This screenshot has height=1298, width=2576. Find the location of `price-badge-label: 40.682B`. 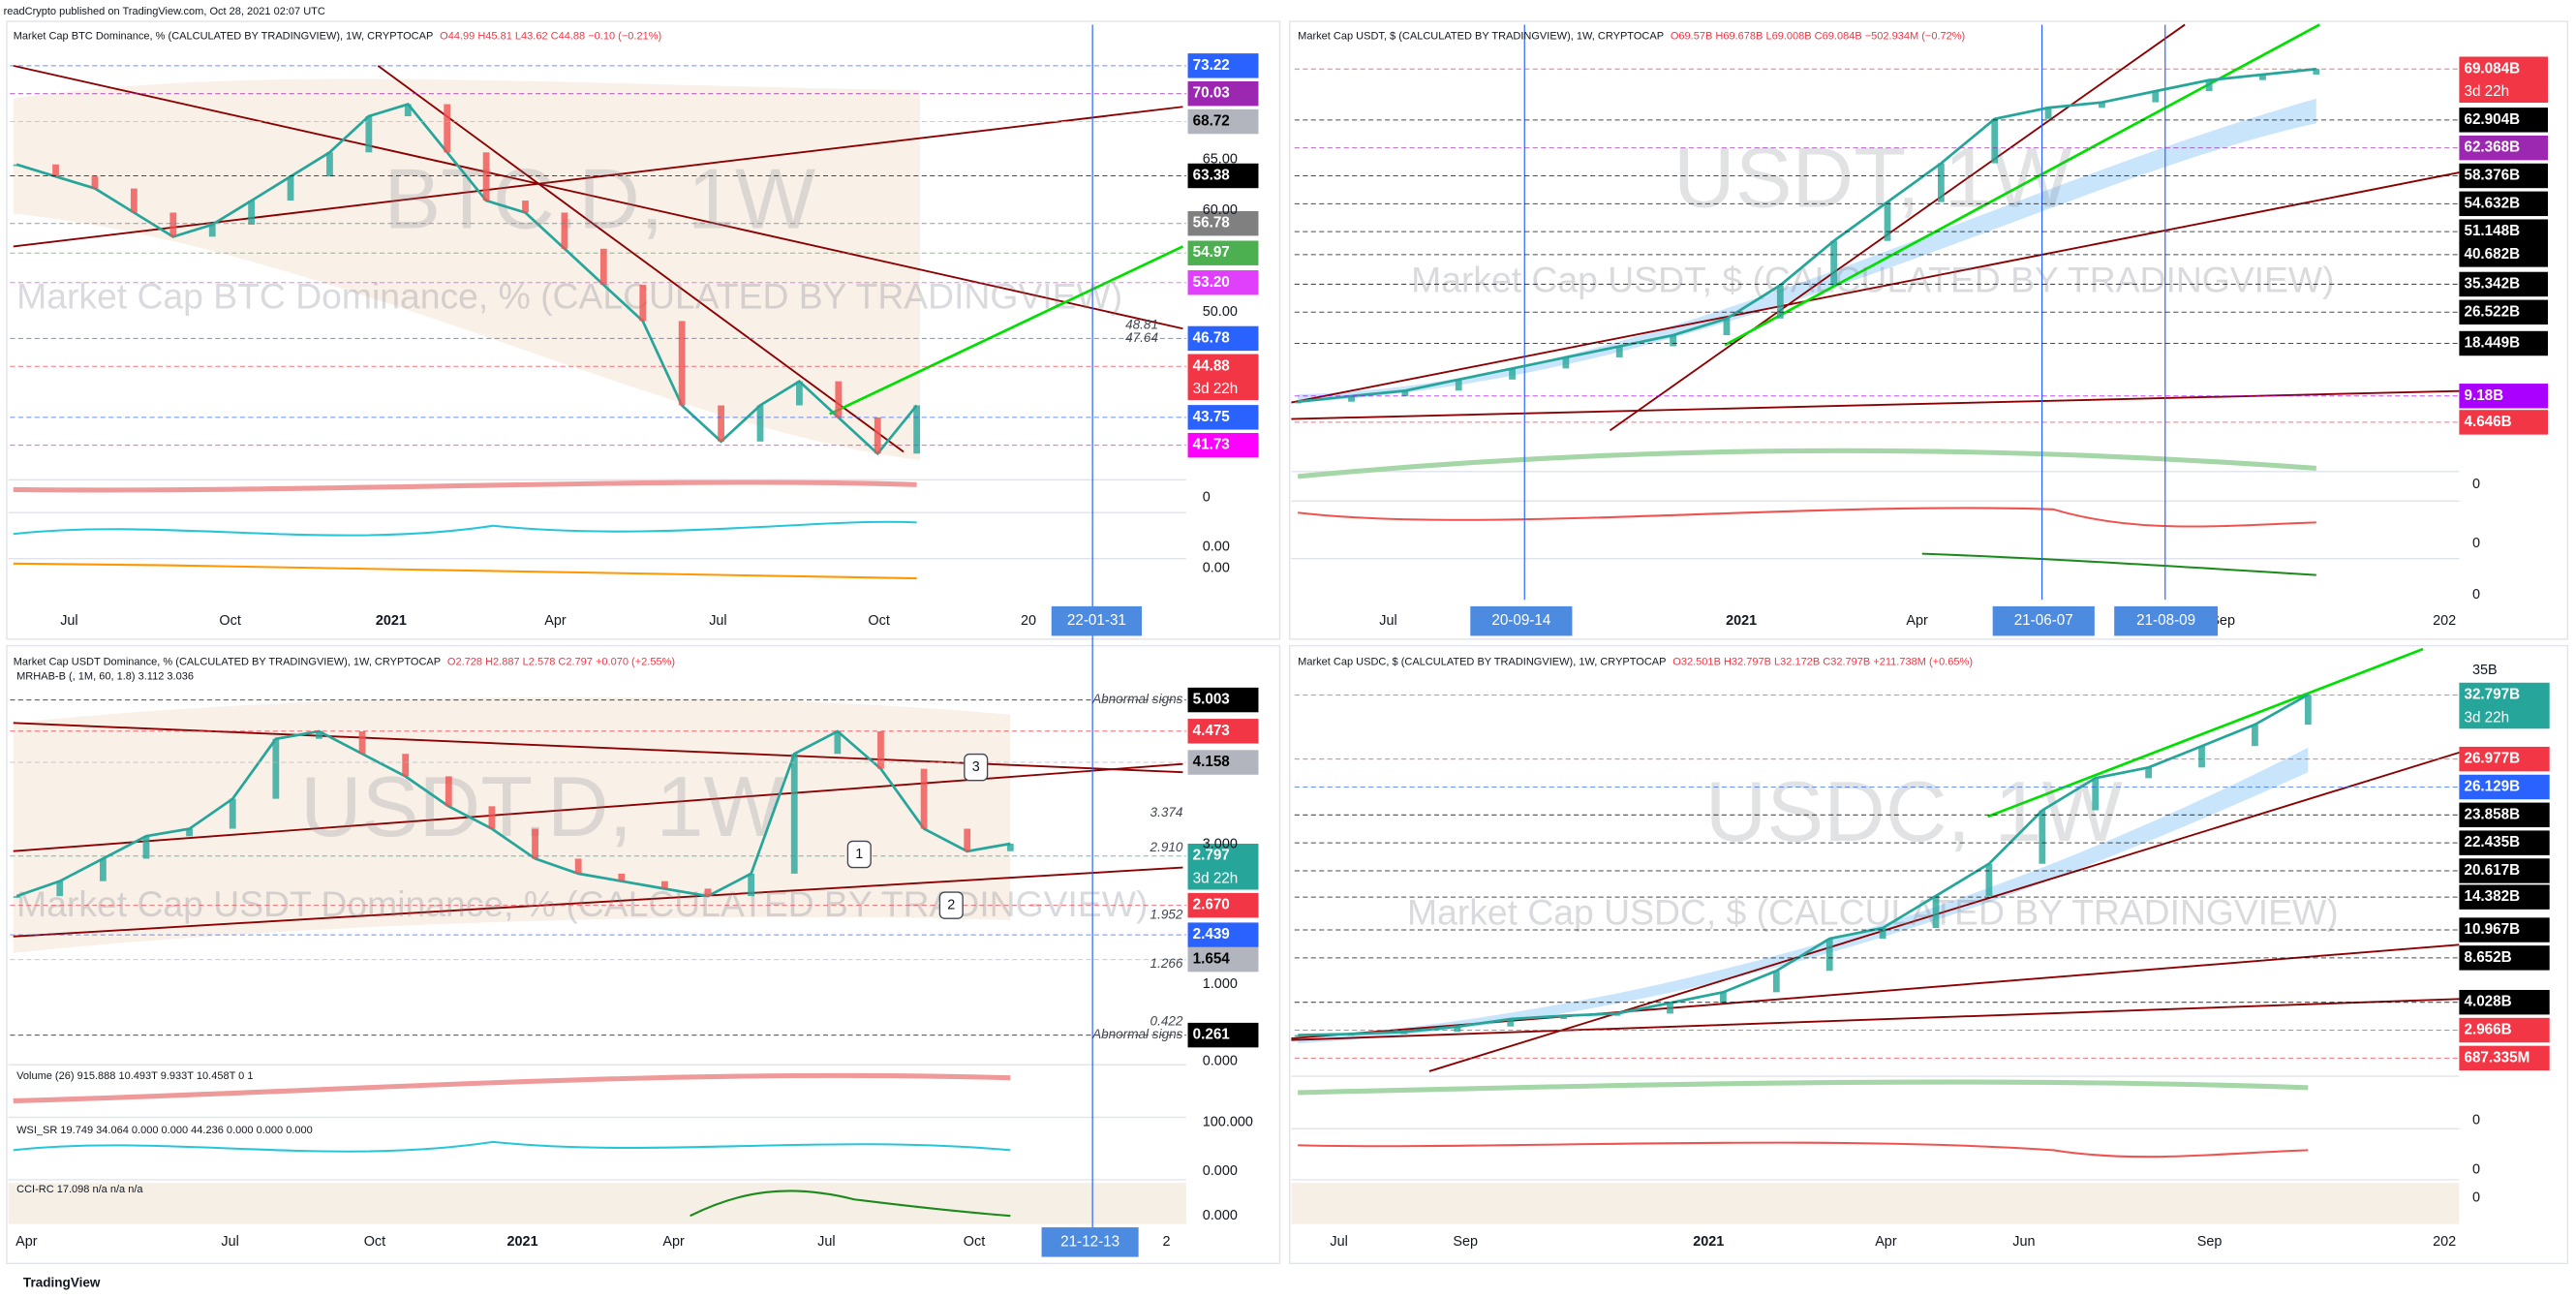

price-badge-label: 40.682B is located at coordinates (2492, 254).